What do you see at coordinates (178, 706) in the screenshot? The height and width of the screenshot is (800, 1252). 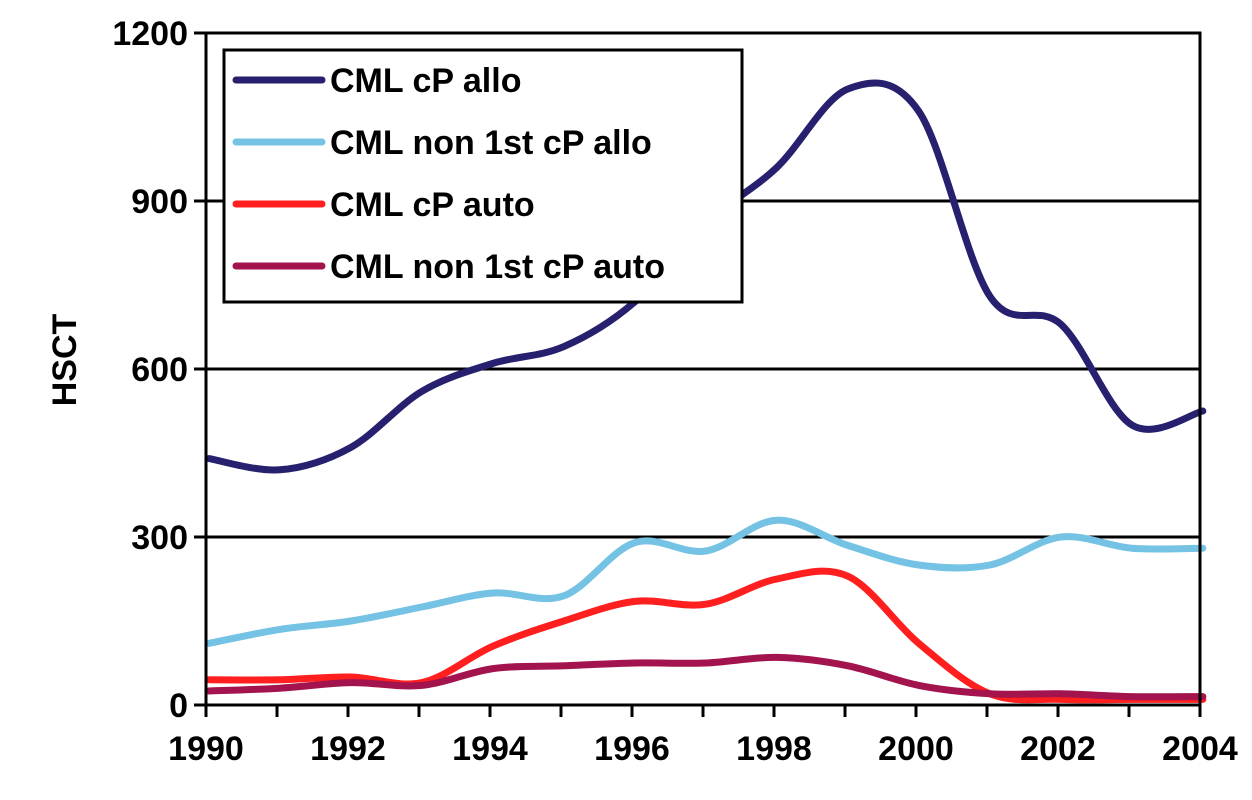 I see `y-tick-label: 0` at bounding box center [178, 706].